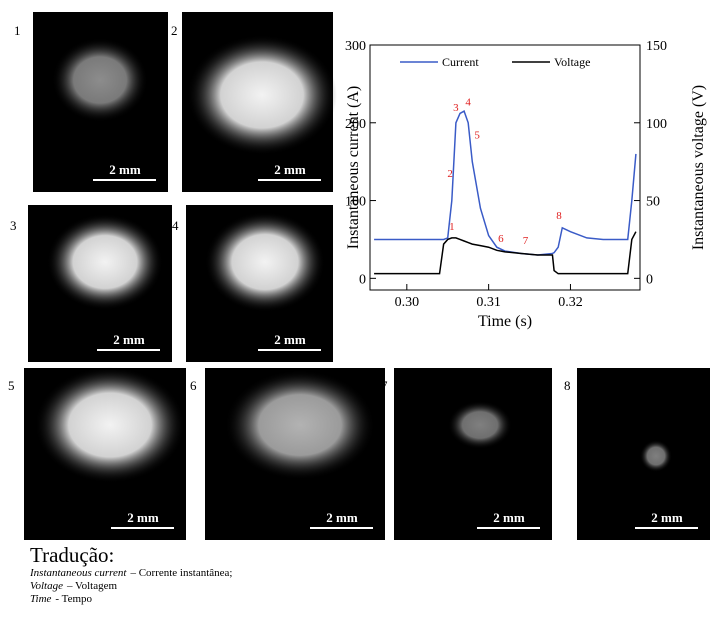 The image size is (710, 620). What do you see at coordinates (473, 454) in the screenshot?
I see `photo` at bounding box center [473, 454].